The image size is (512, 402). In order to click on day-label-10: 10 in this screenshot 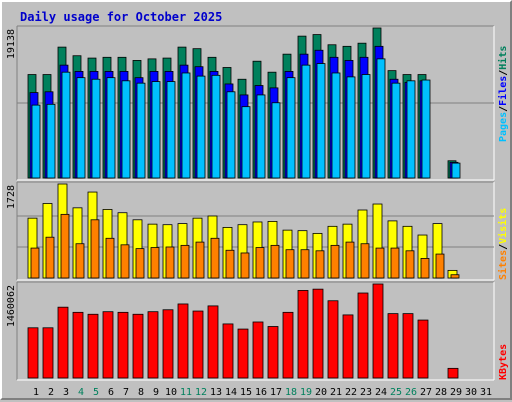, I will do `click(171, 392)`.